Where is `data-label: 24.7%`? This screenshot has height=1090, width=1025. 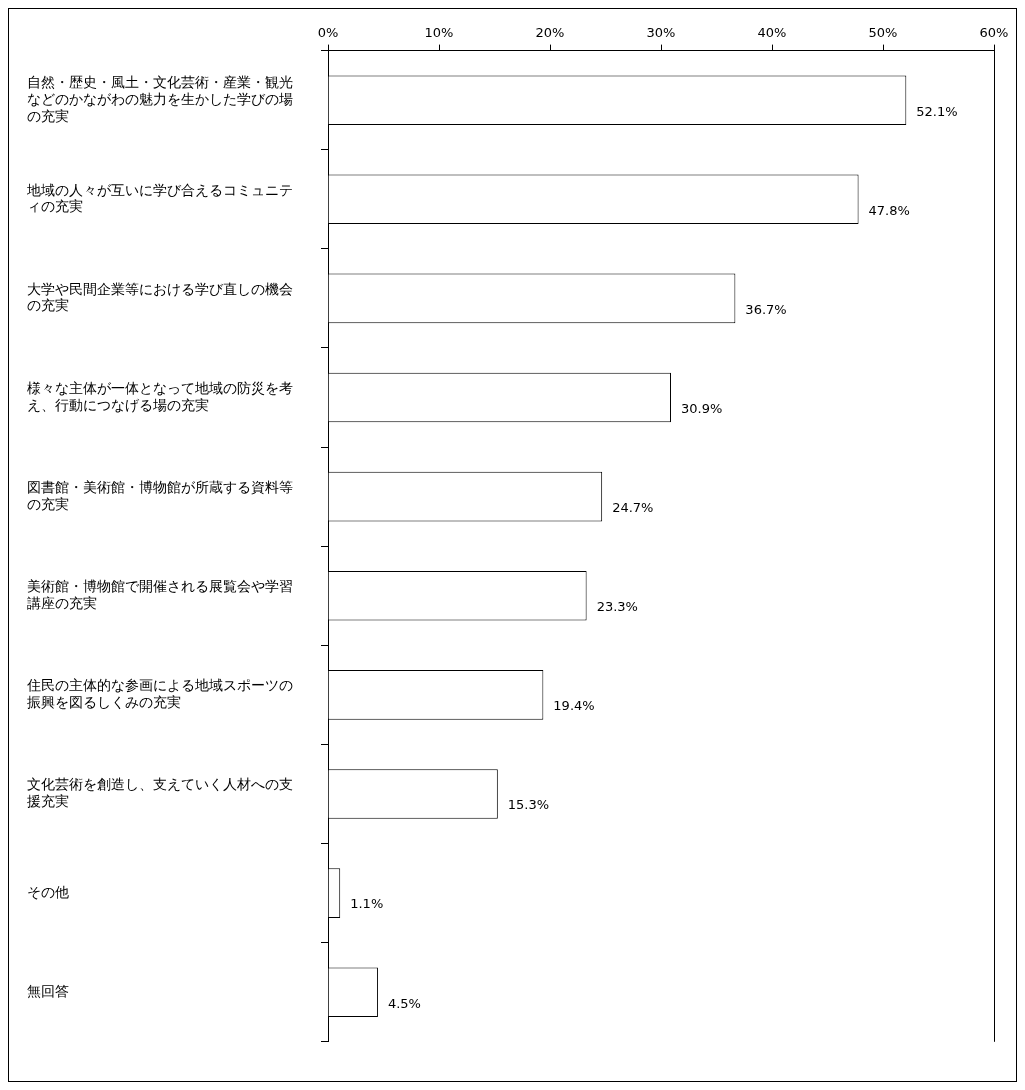
data-label: 24.7% is located at coordinates (633, 508).